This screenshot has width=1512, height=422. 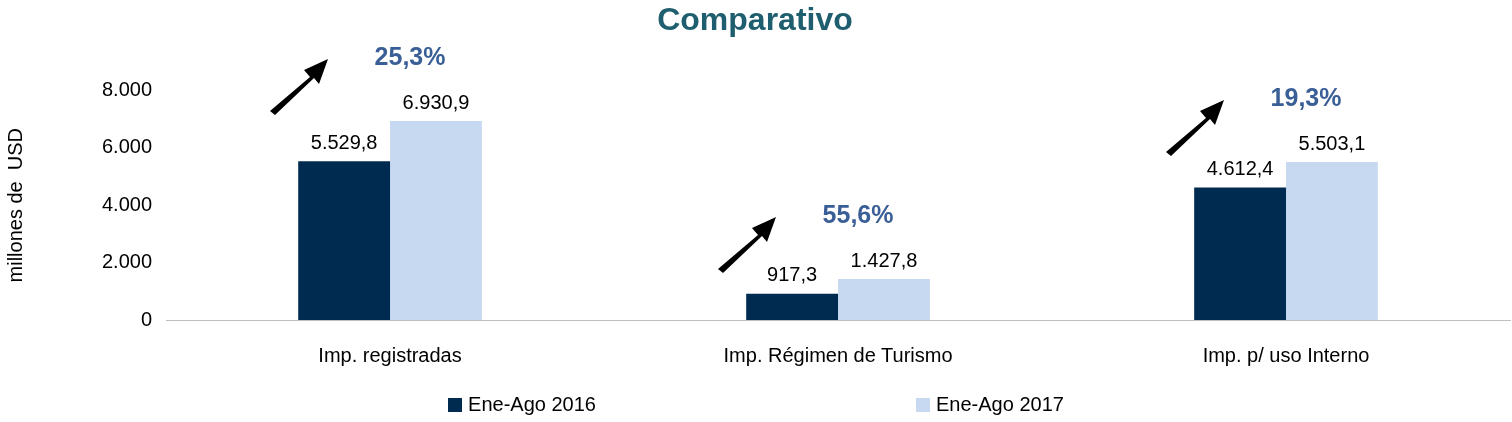 What do you see at coordinates (127, 261) in the screenshot?
I see `y-tick-label: 2.000` at bounding box center [127, 261].